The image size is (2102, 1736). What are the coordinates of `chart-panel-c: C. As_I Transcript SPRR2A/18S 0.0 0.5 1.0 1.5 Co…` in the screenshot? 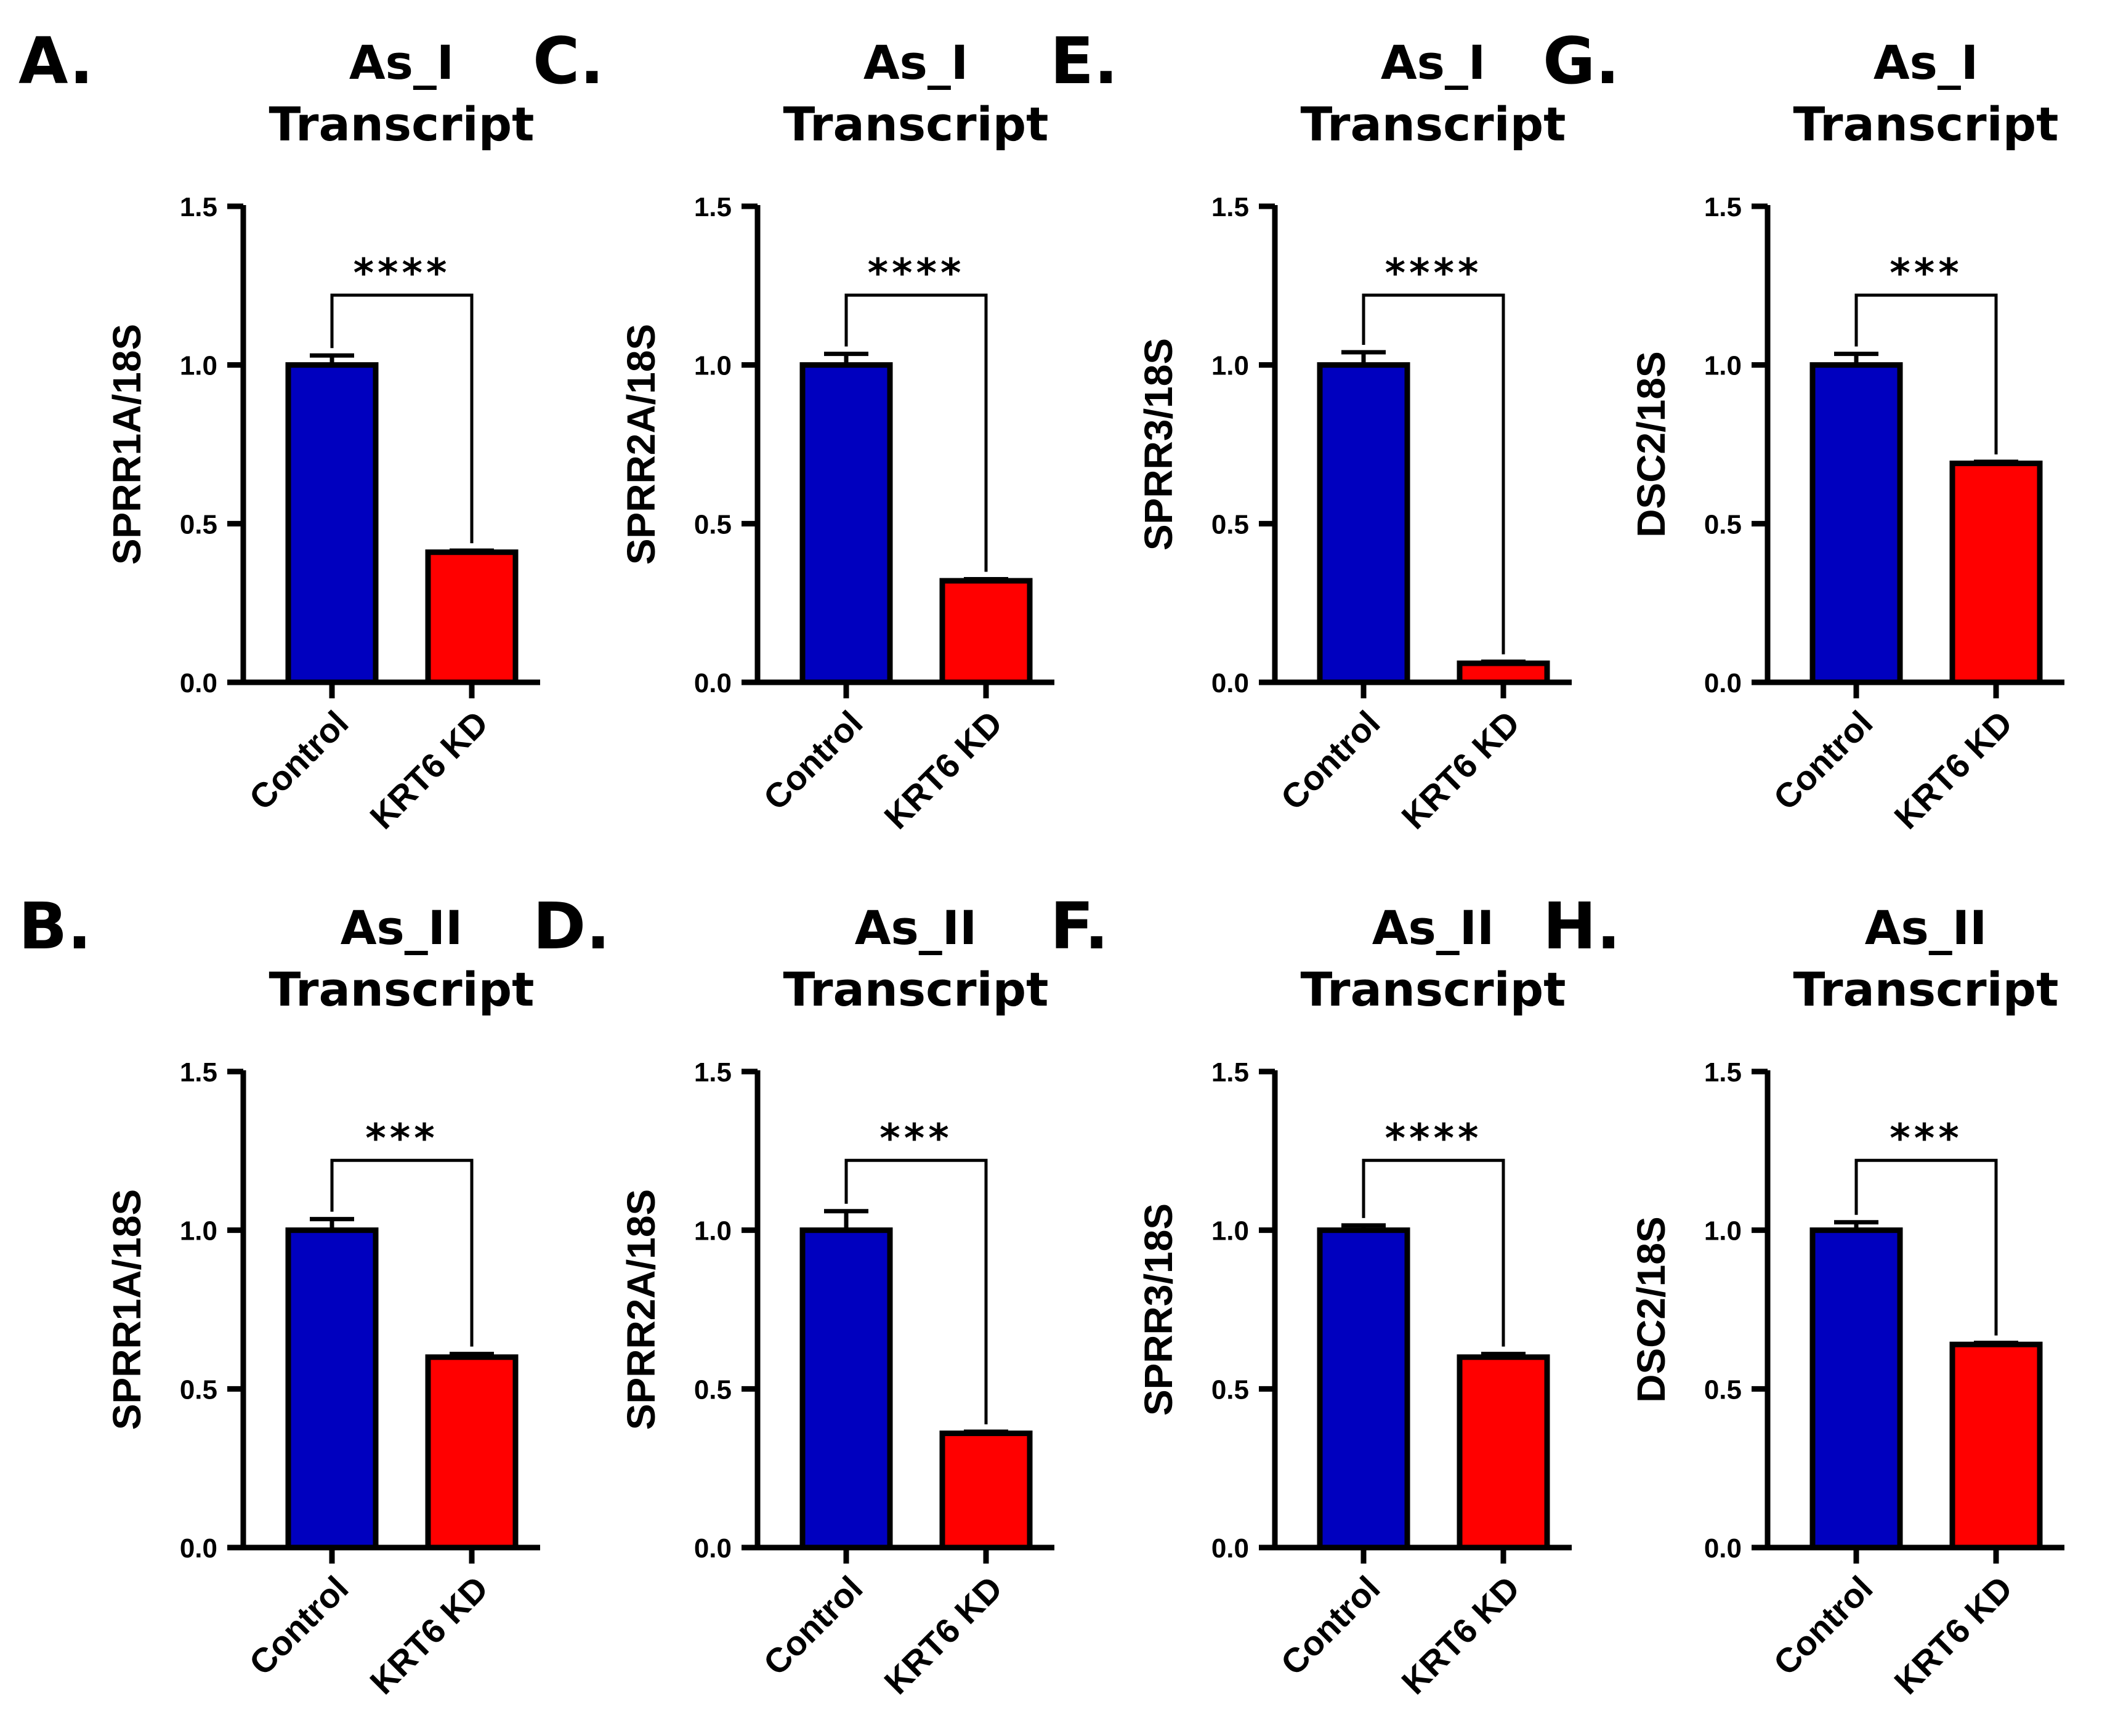 It's located at (793, 430).